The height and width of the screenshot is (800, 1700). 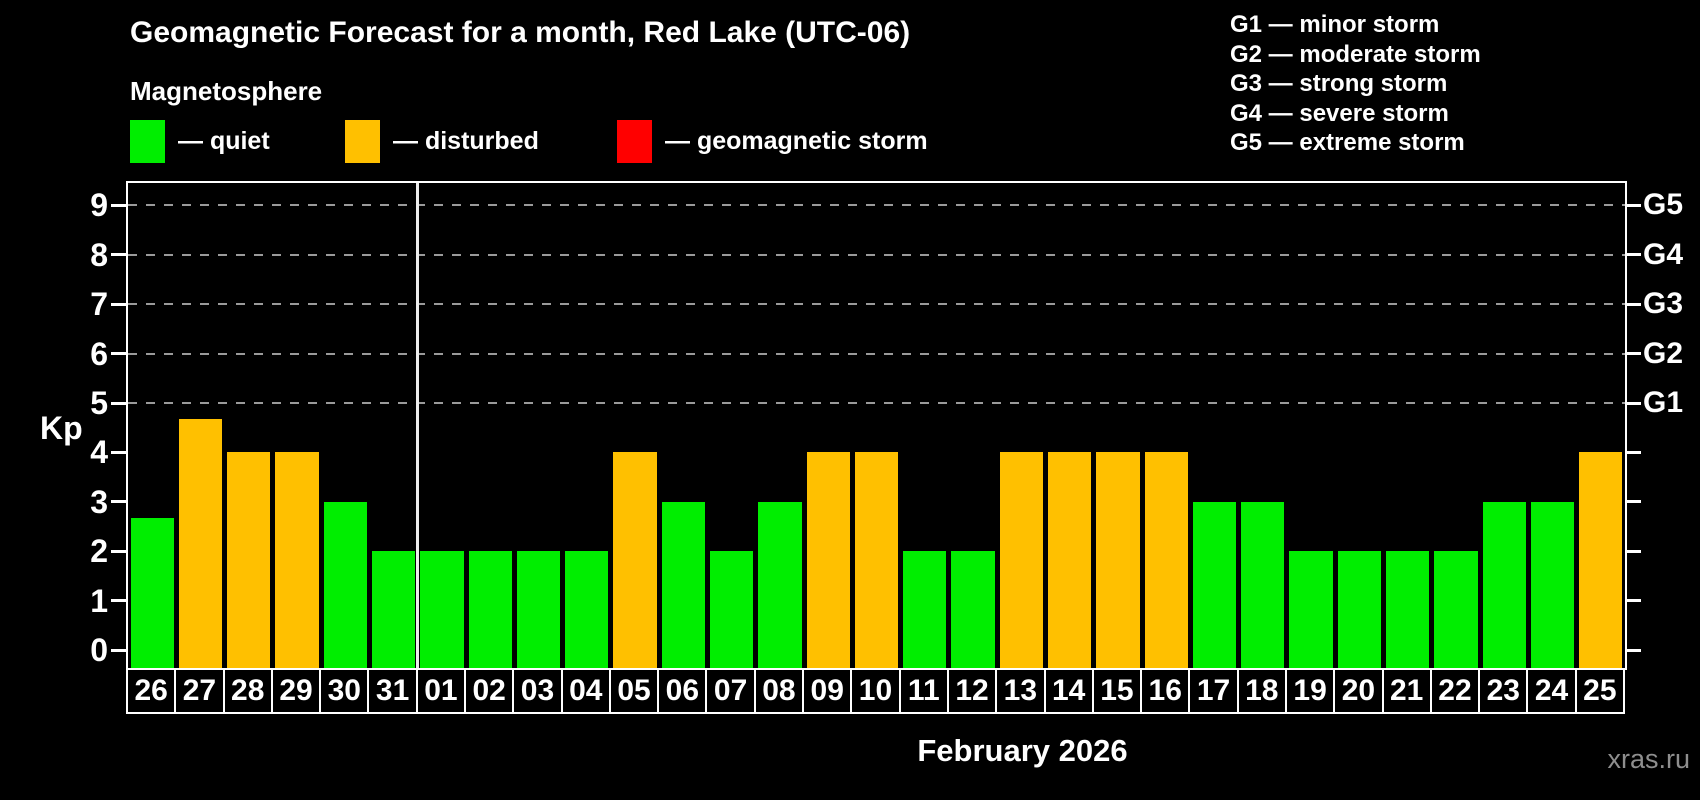 What do you see at coordinates (779, 691) in the screenshot?
I see `day-cell-08: 08` at bounding box center [779, 691].